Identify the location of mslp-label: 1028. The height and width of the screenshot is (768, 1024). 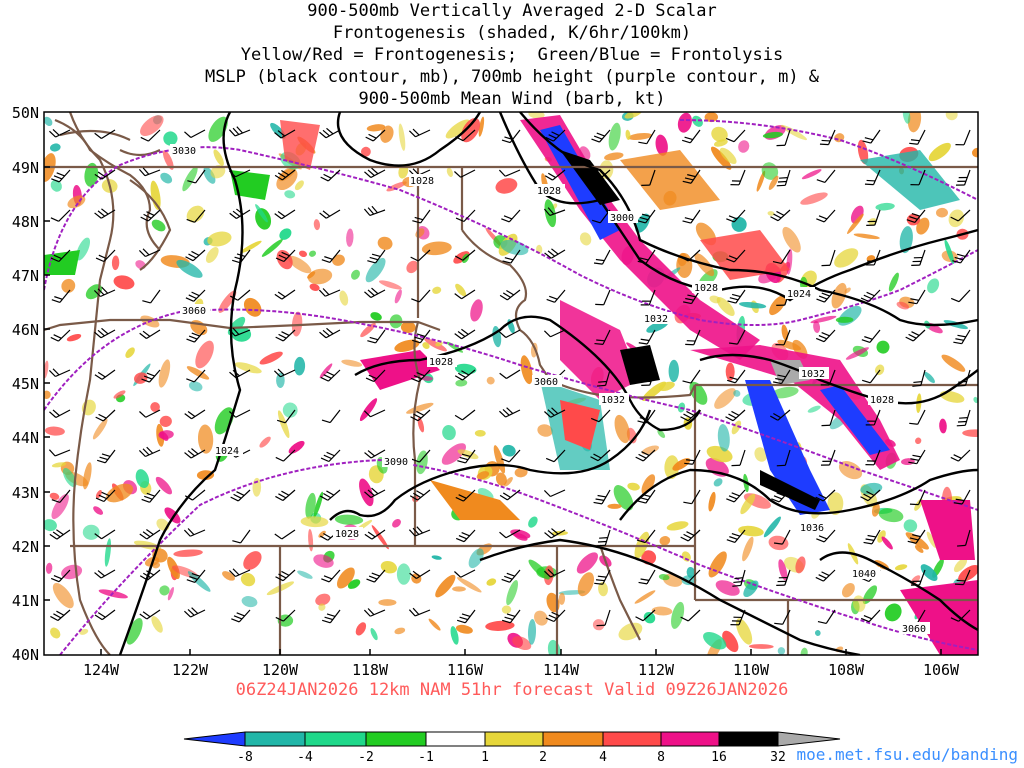
(550, 190).